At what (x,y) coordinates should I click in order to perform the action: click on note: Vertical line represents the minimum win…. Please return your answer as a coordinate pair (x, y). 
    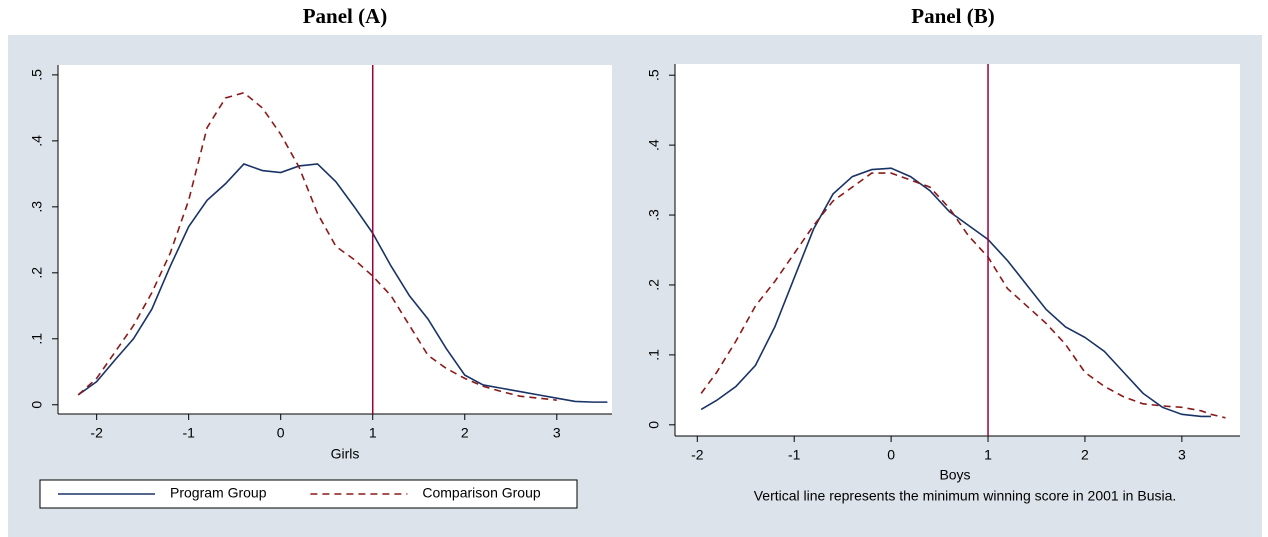
    Looking at the image, I should click on (965, 496).